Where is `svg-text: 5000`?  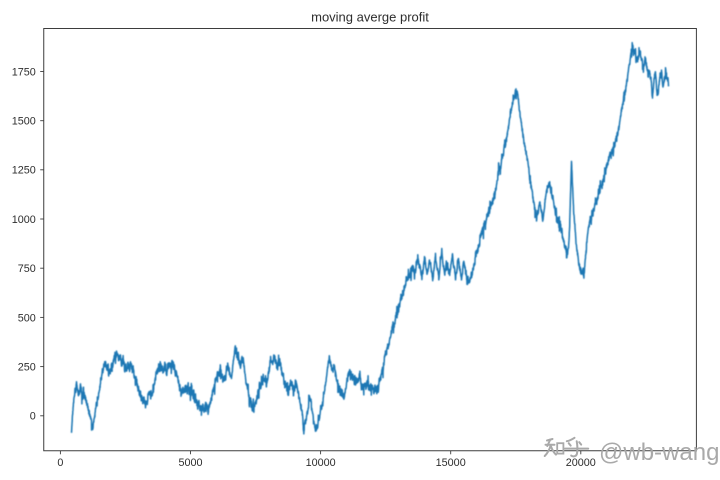
svg-text: 5000 is located at coordinates (190, 463).